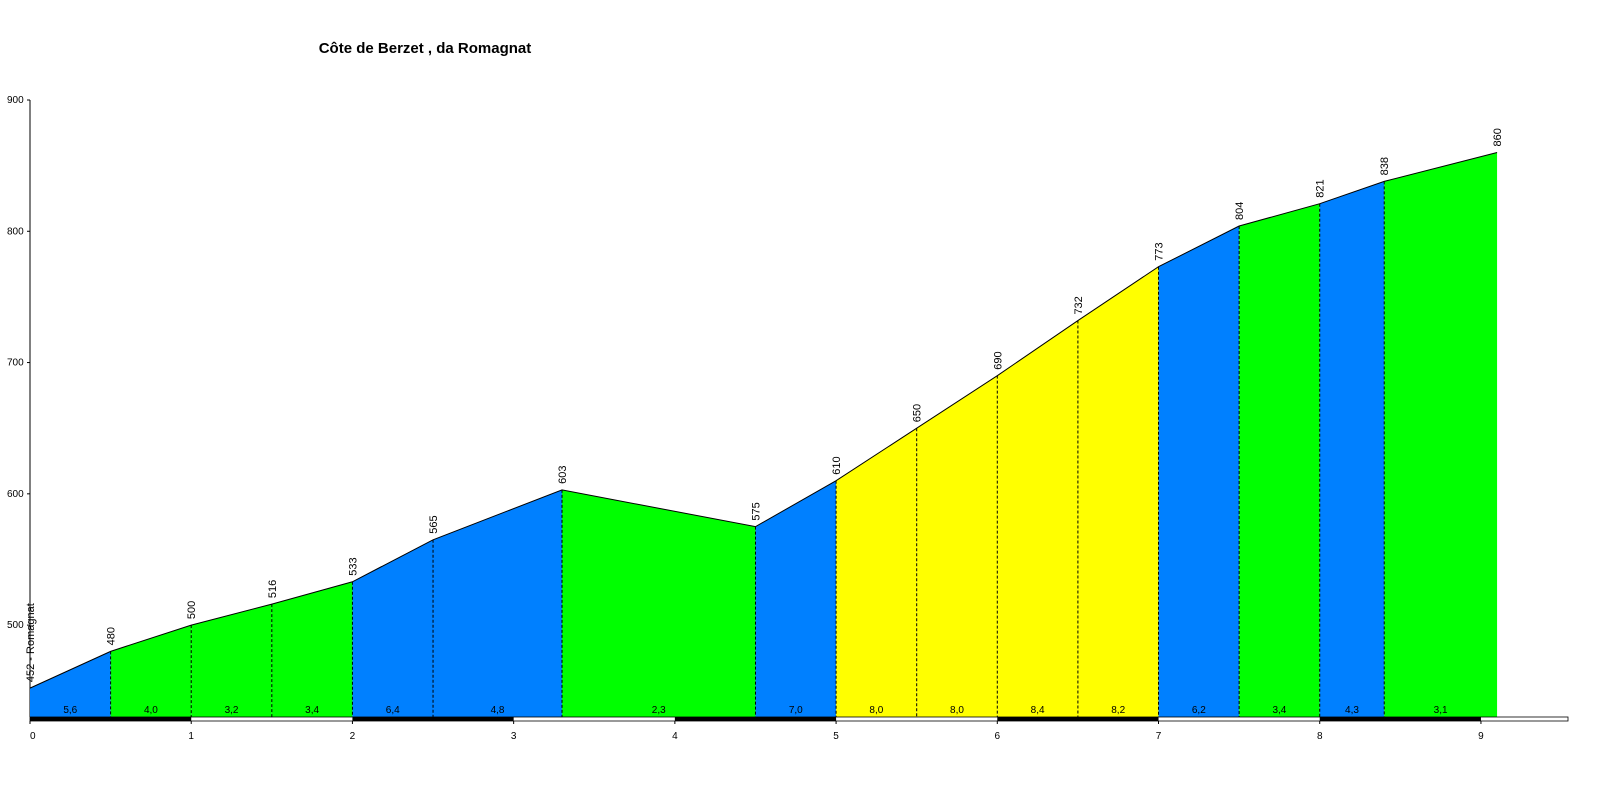 The height and width of the screenshot is (800, 1600). What do you see at coordinates (796, 710) in the screenshot?
I see `gradient-label: 7,0` at bounding box center [796, 710].